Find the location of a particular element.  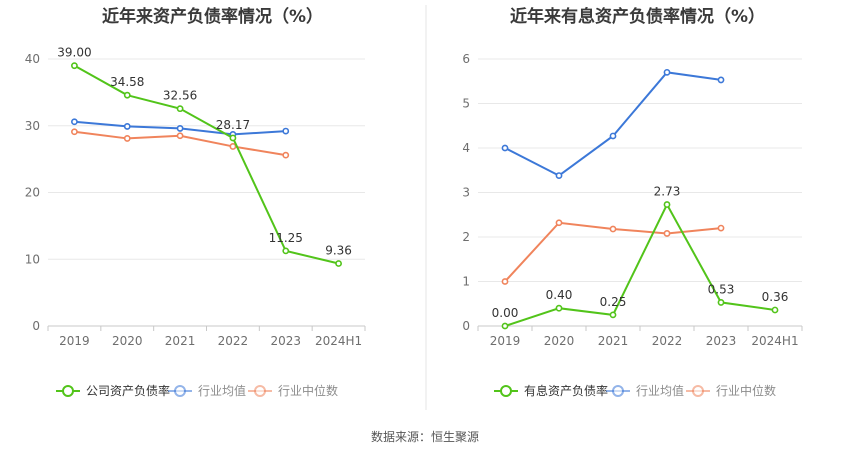

right-data-label: 0.53 is located at coordinates (721, 289).